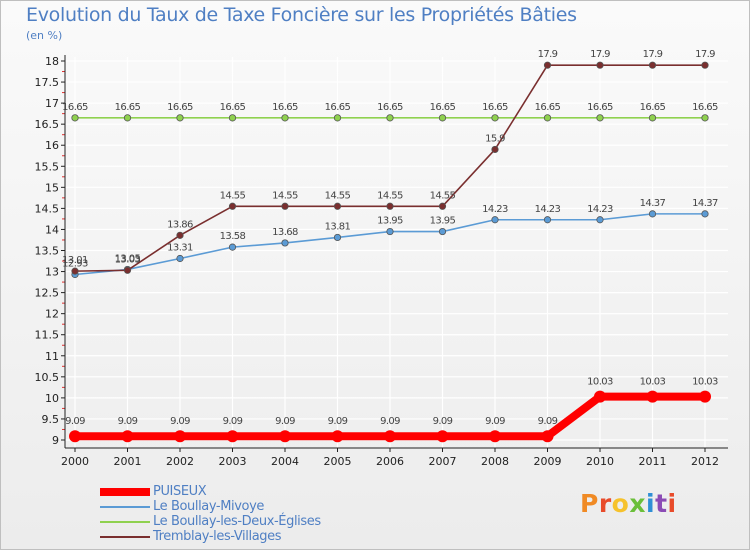 The width and height of the screenshot is (750, 550). Describe the element at coordinates (52, 272) in the screenshot. I see `y-tick-label: 13` at that location.